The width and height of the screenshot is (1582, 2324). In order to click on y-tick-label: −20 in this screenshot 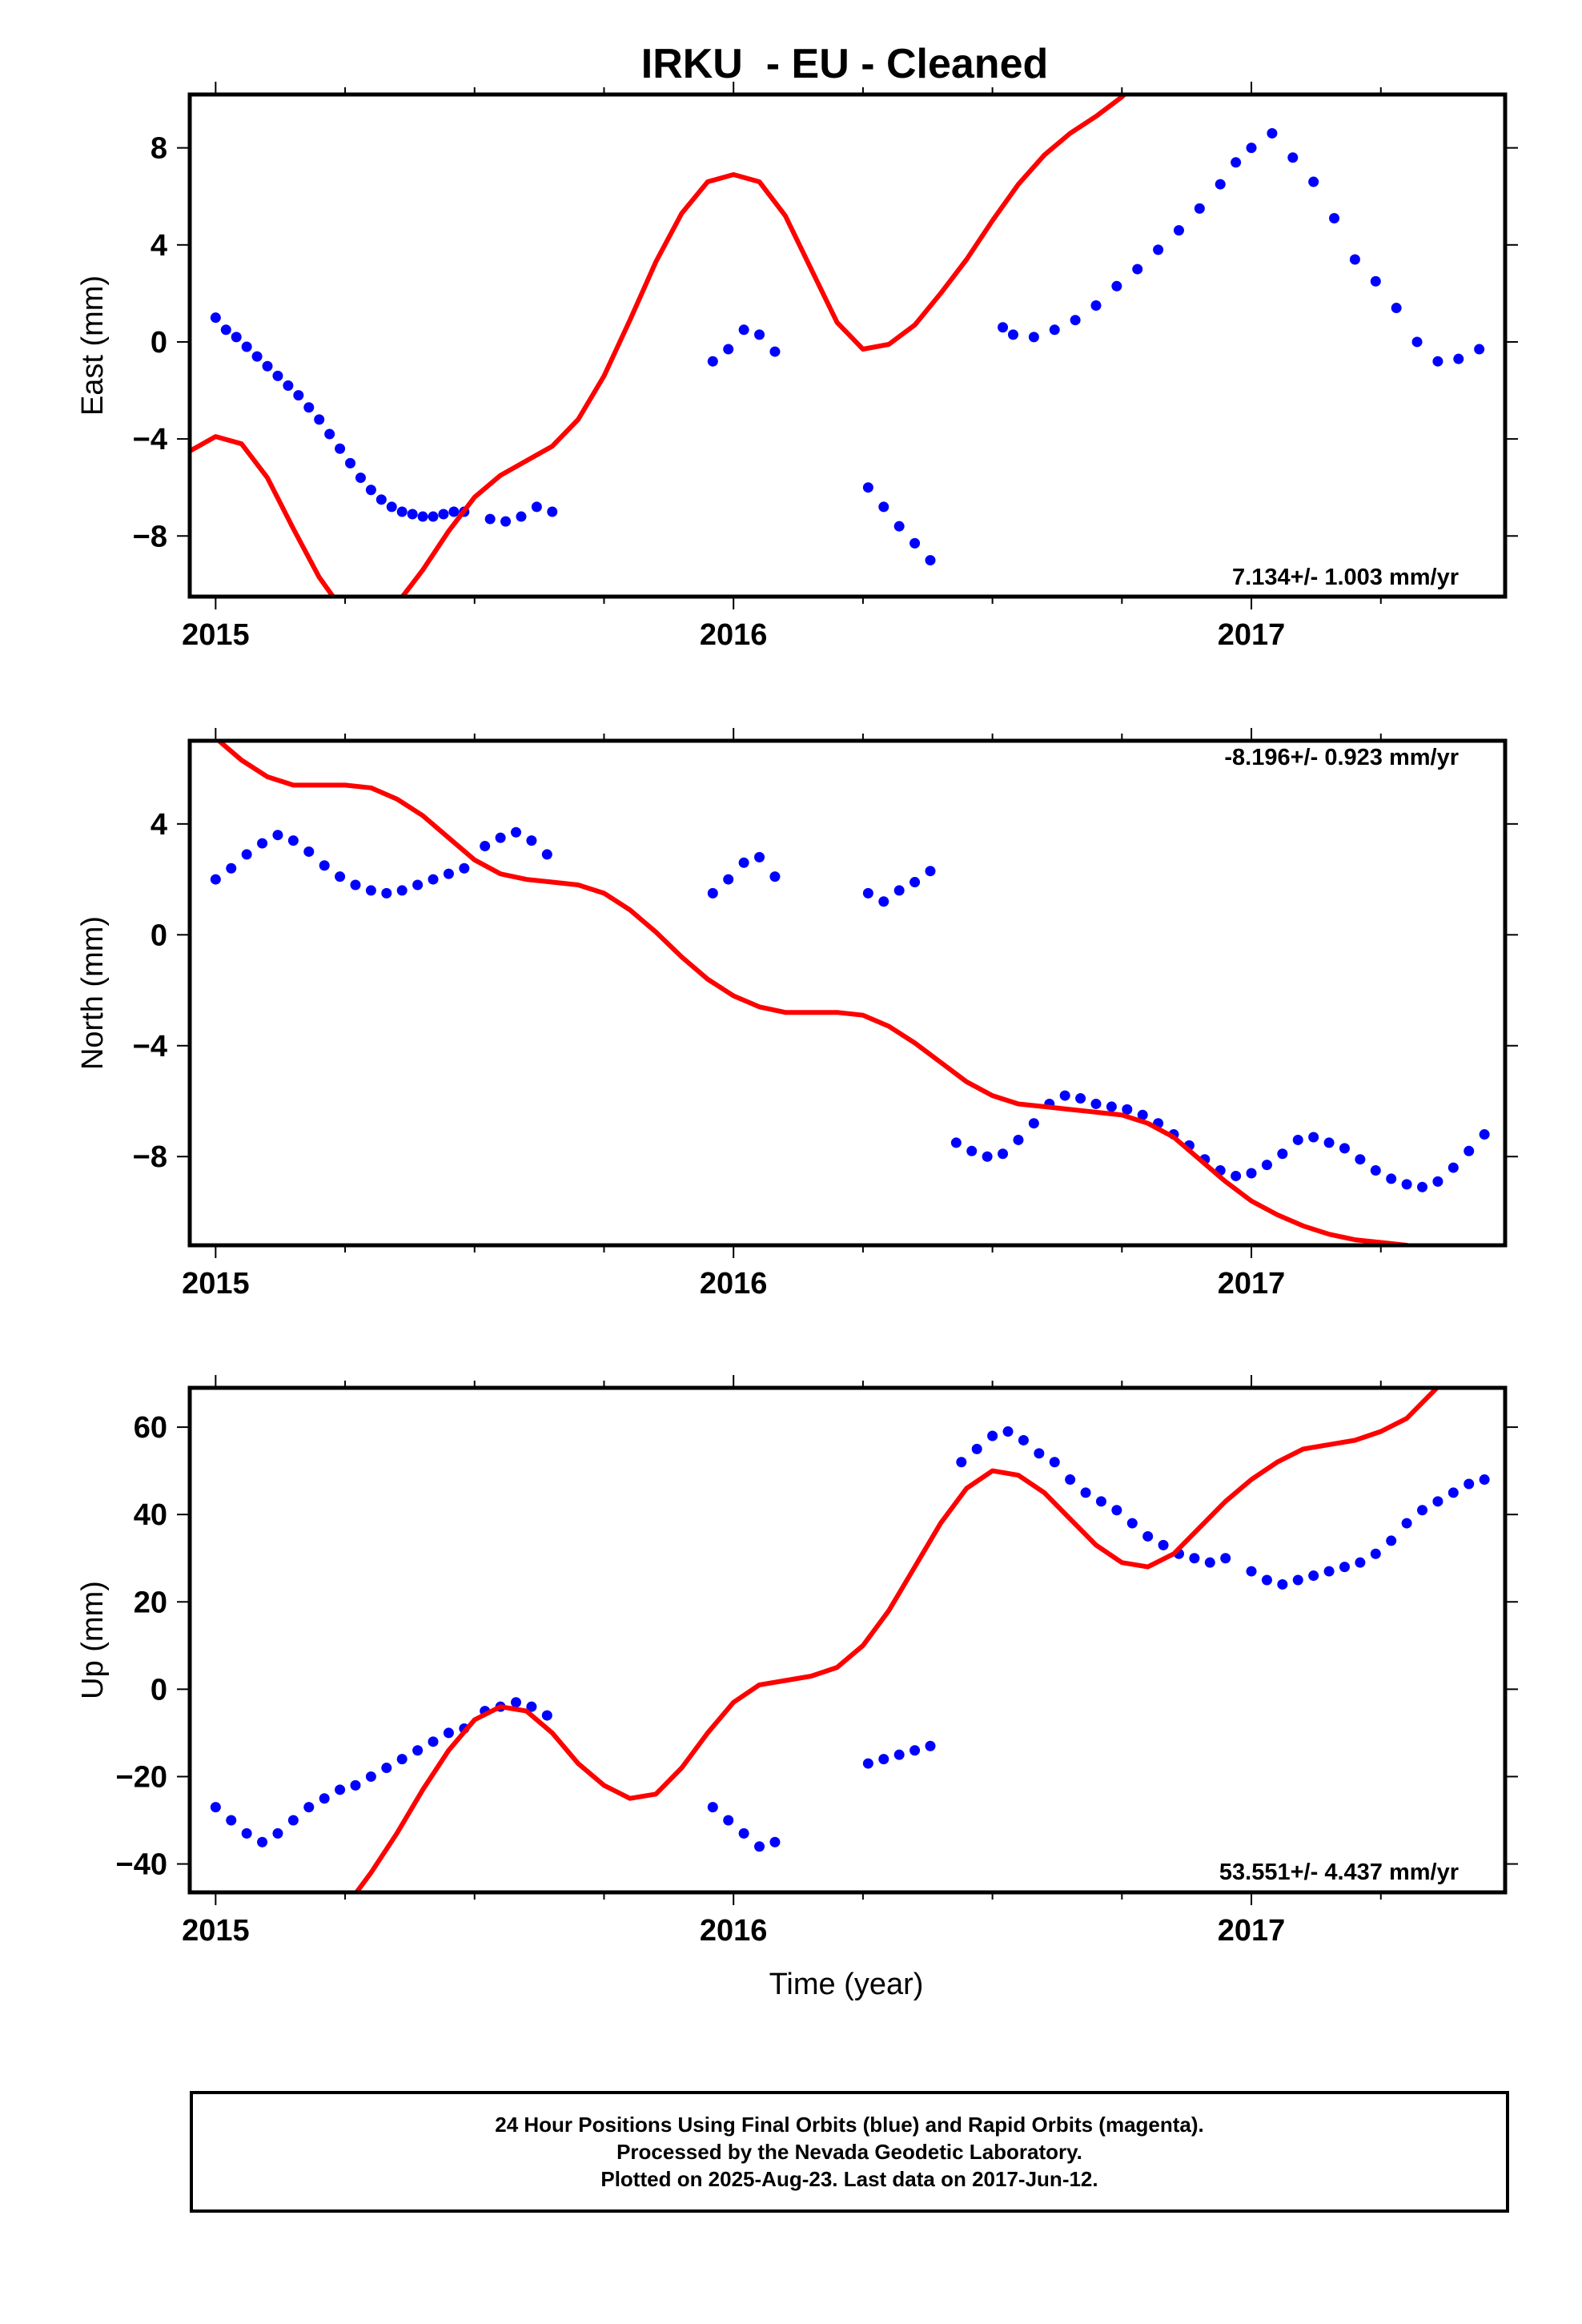, I will do `click(141, 1777)`.